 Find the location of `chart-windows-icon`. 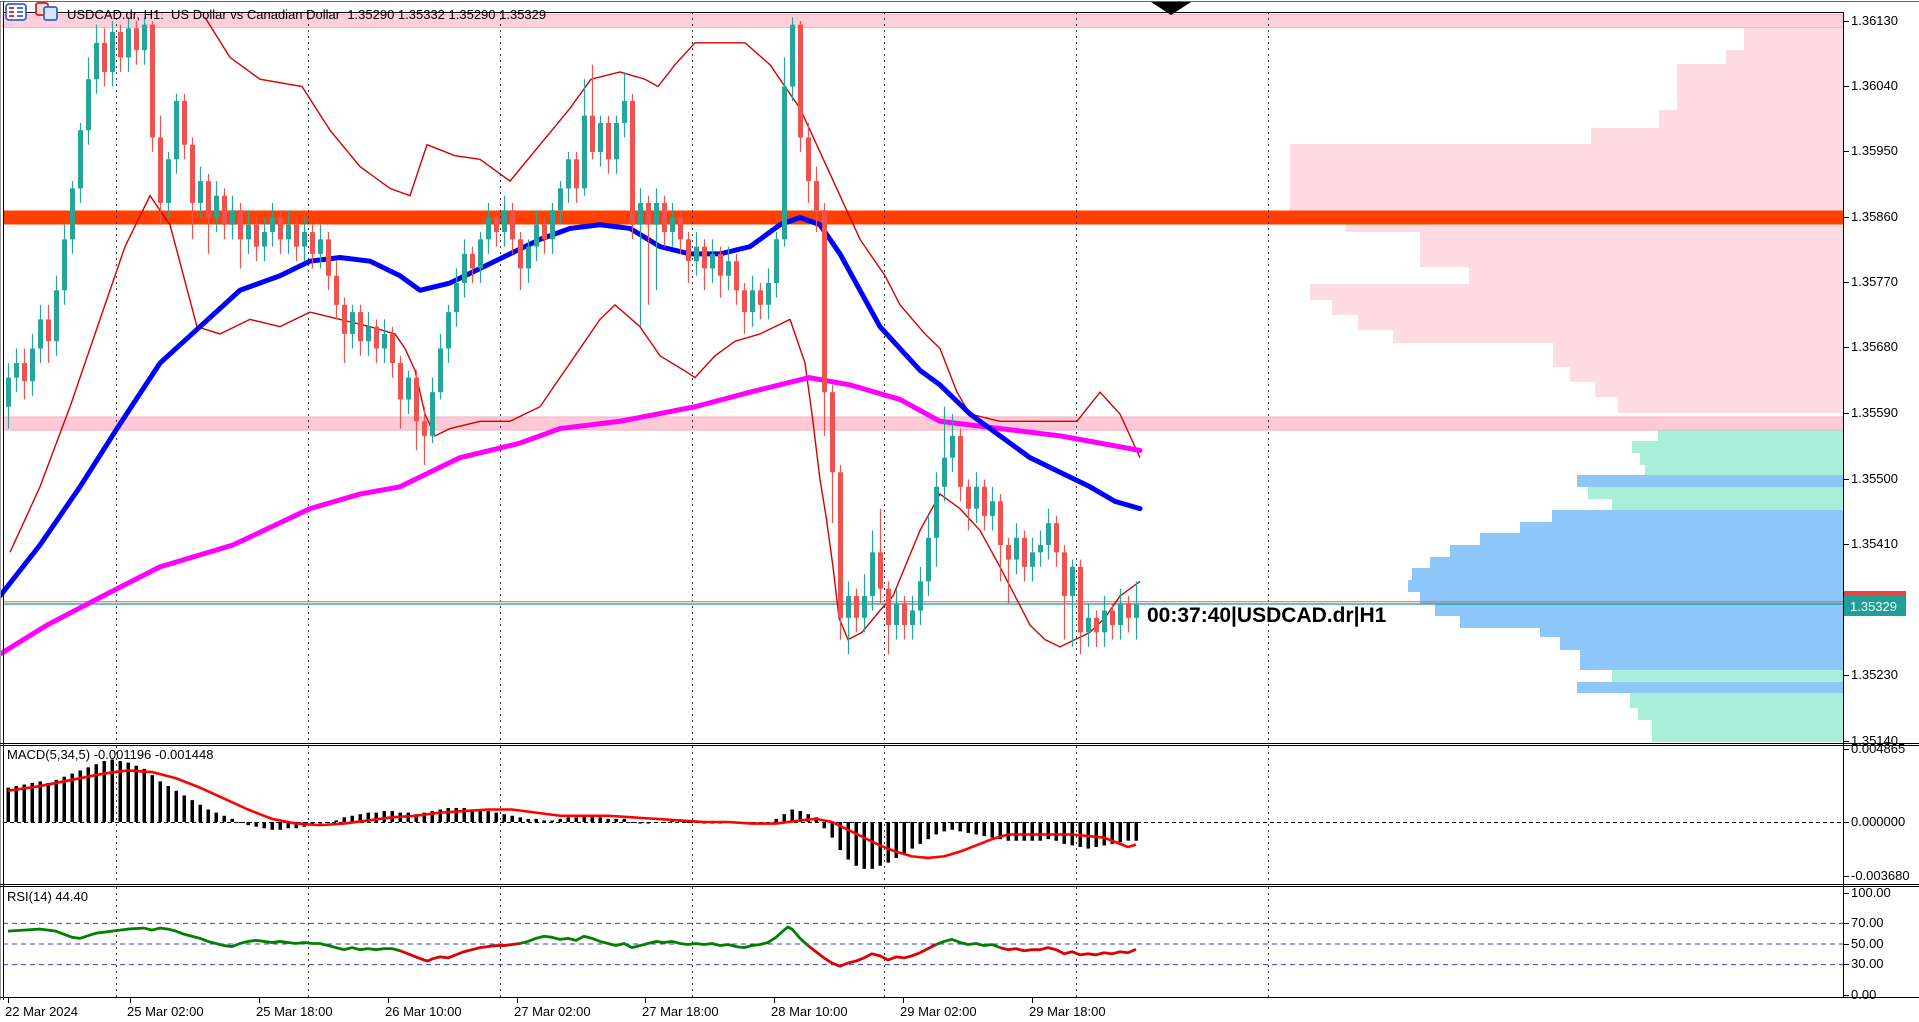

chart-windows-icon is located at coordinates (47, 14).